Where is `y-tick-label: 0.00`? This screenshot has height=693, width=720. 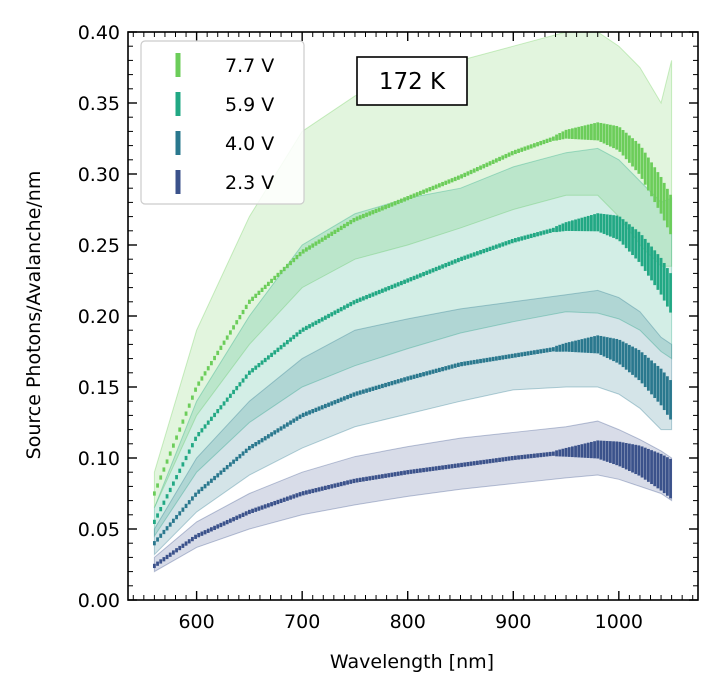
y-tick-label: 0.00 is located at coordinates (99, 601).